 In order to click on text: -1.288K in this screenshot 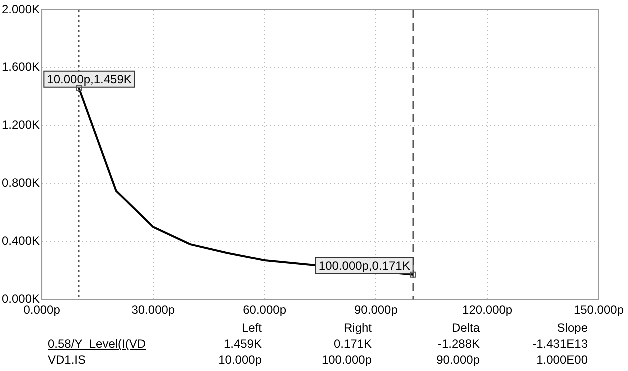, I will do `click(458, 344)`.